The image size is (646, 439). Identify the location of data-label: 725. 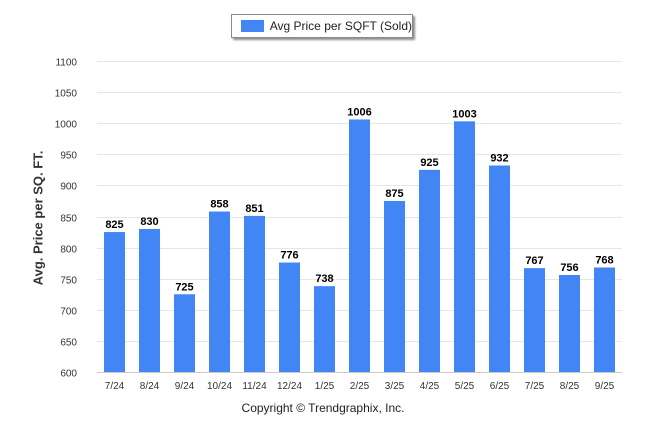
(184, 287).